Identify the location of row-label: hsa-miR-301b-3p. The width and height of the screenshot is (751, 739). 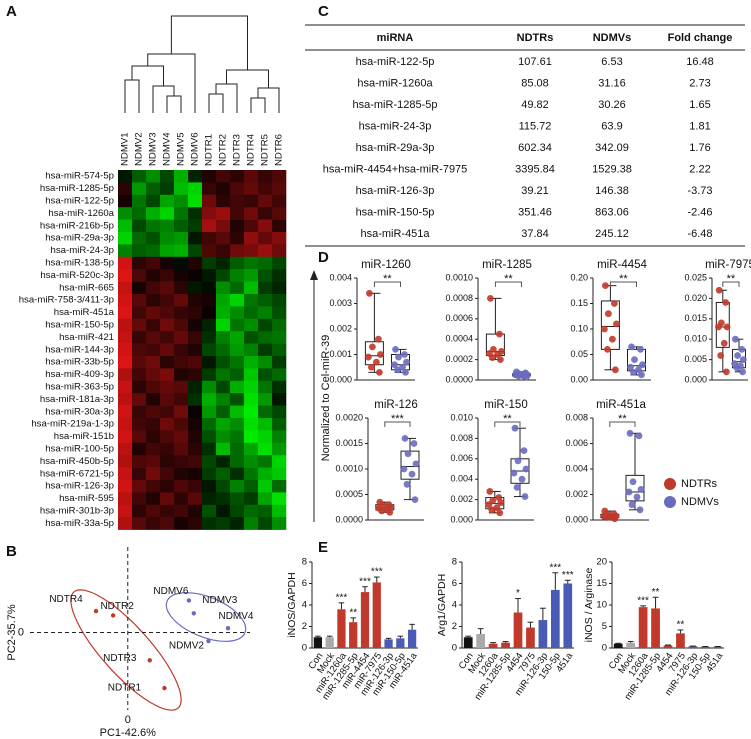
(77, 511).